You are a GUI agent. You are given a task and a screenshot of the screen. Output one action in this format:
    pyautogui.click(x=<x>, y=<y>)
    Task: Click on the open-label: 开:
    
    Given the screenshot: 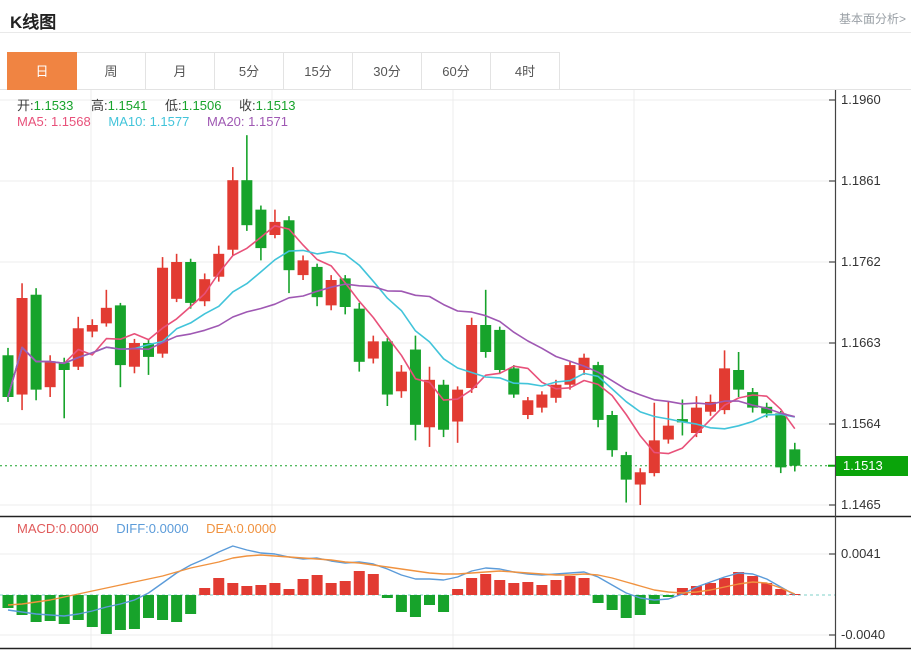 What is the action you would take?
    pyautogui.click(x=25, y=105)
    